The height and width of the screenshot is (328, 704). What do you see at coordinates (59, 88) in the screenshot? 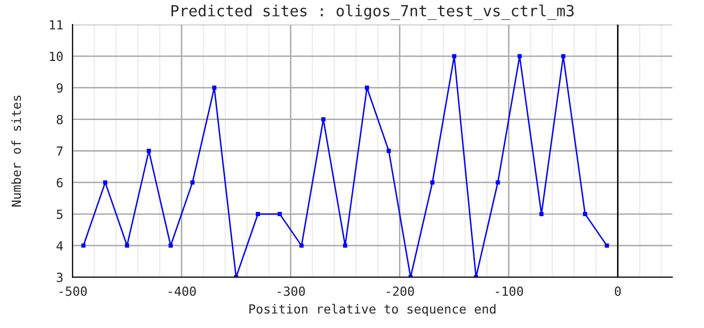
I see `y-tick-label: 9` at bounding box center [59, 88].